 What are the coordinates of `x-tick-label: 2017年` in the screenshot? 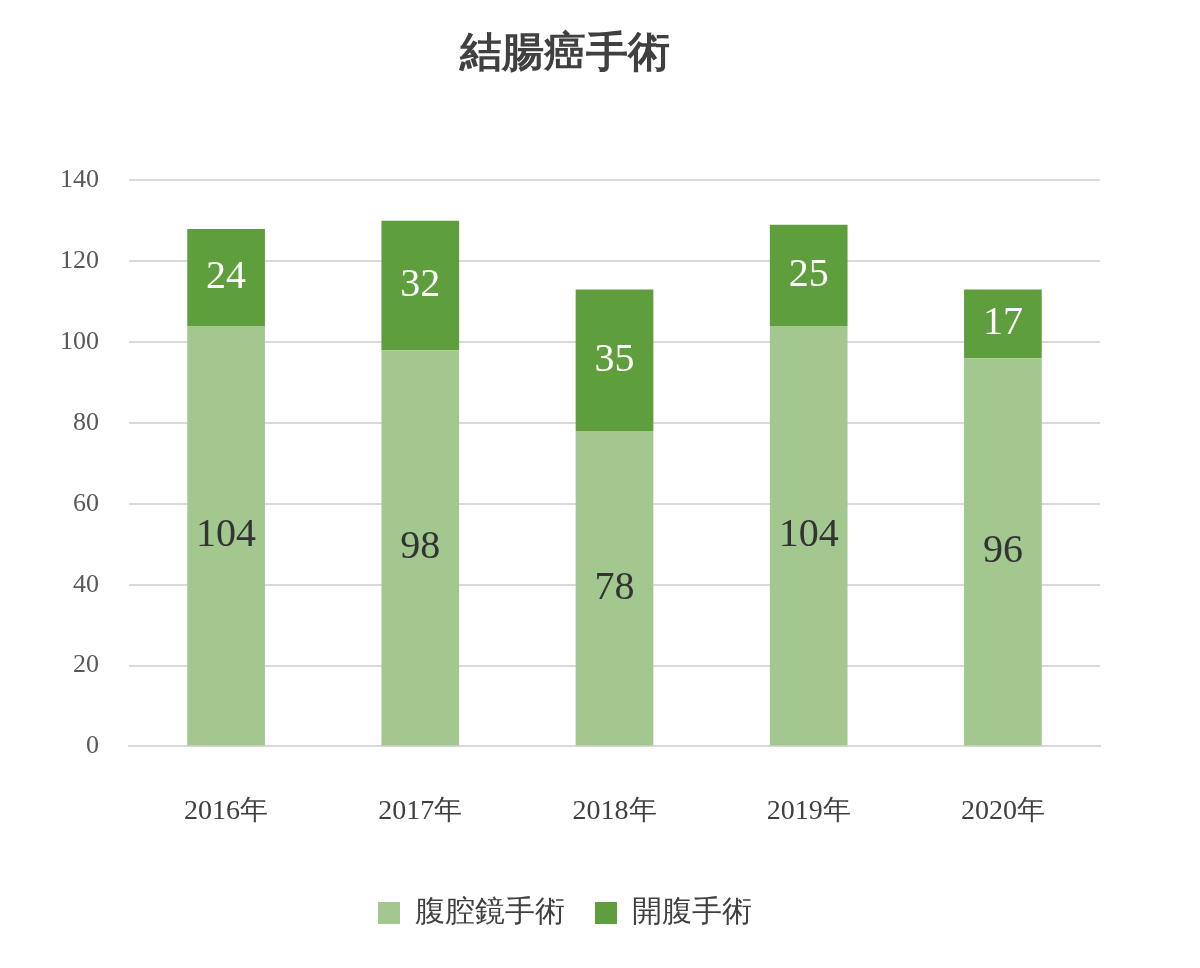 It's located at (420, 809).